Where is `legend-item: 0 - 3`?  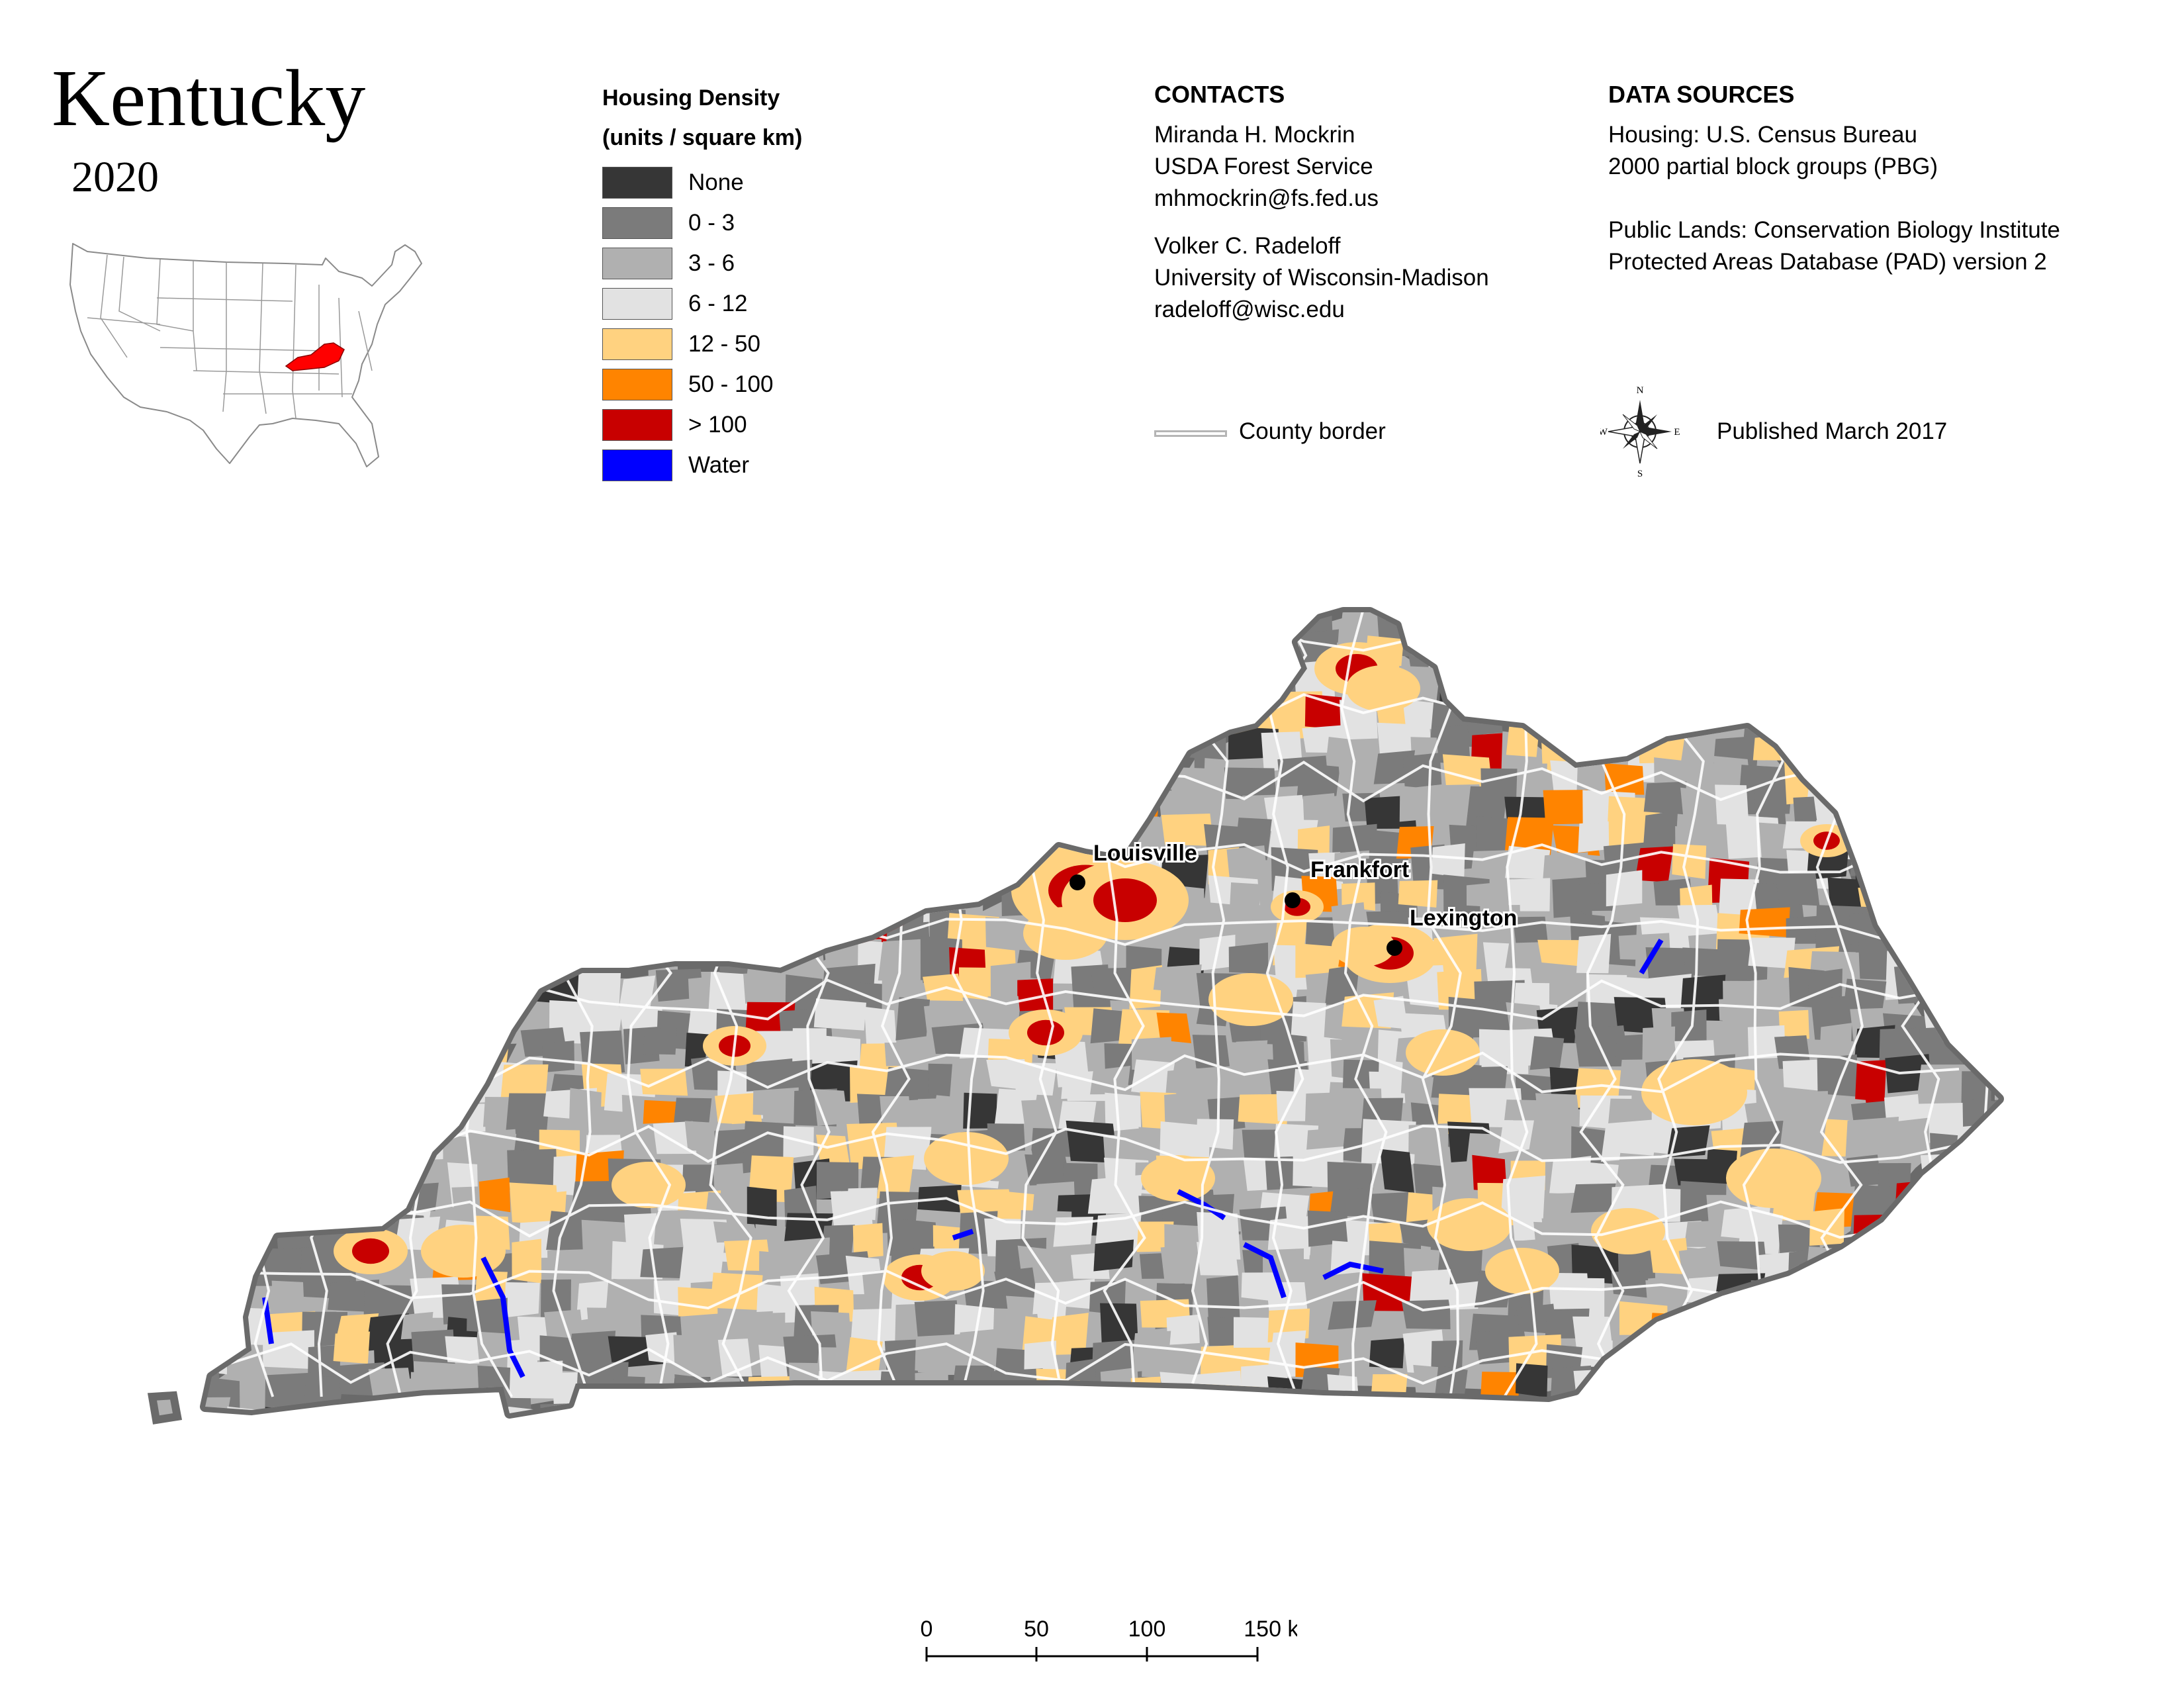 legend-item: 0 - 3 is located at coordinates (668, 223).